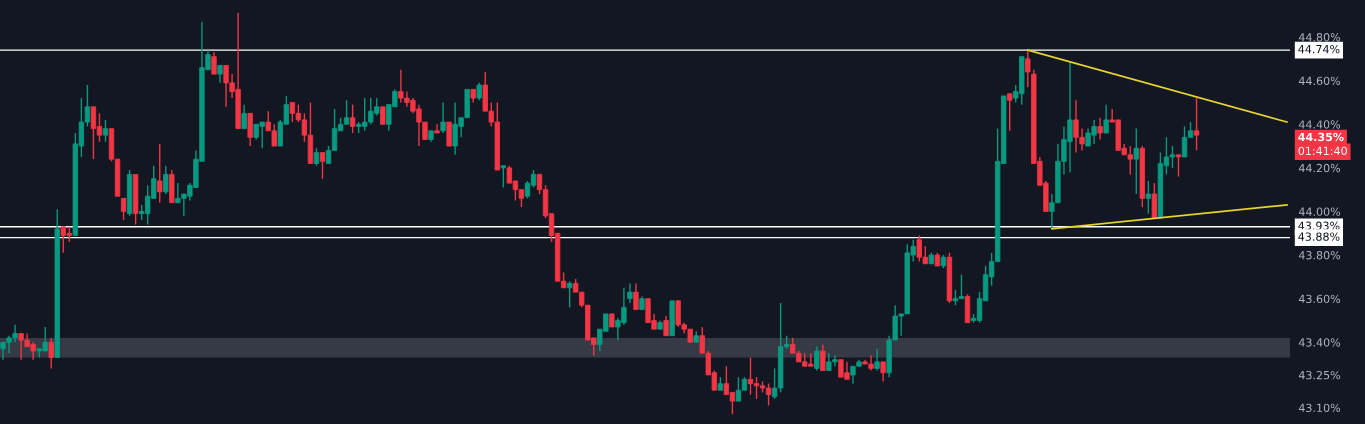  Describe the element at coordinates (1319, 342) in the screenshot. I see `y-tick-label: 43.40%` at that location.